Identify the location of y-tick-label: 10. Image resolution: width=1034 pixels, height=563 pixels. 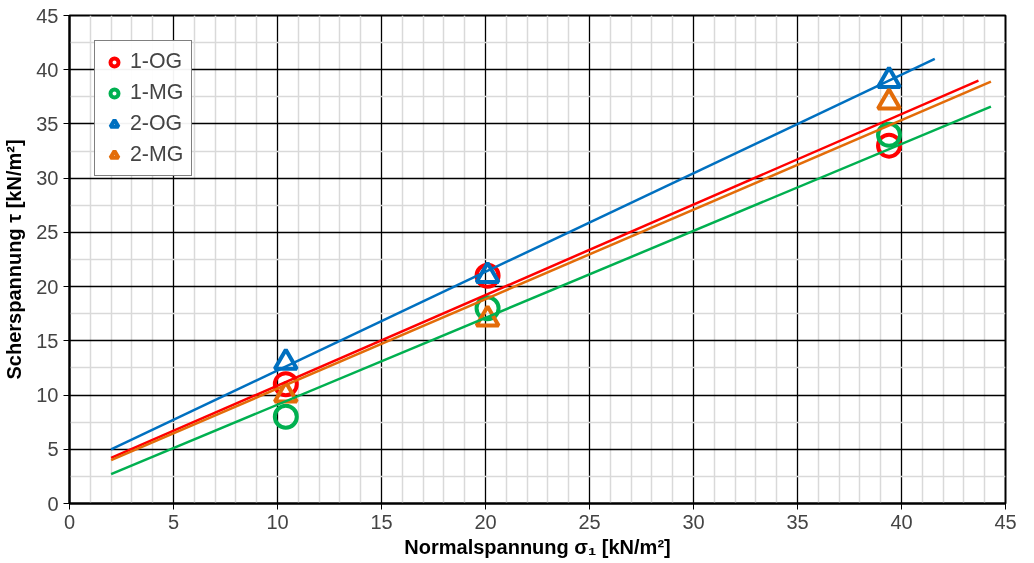
(47, 395).